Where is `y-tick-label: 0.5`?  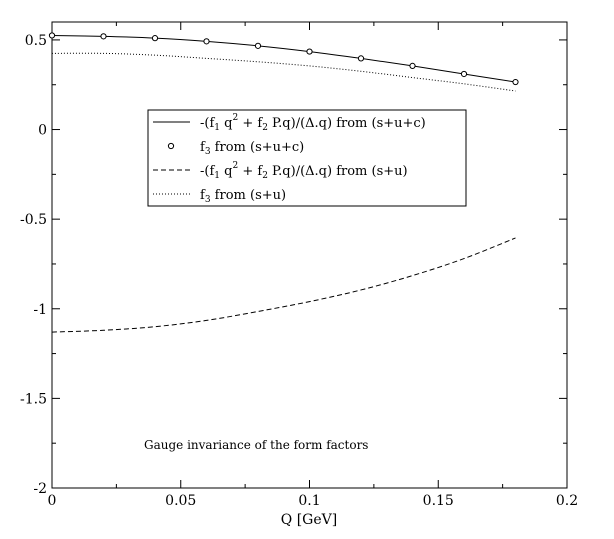 y-tick-label: 0.5 is located at coordinates (36, 41).